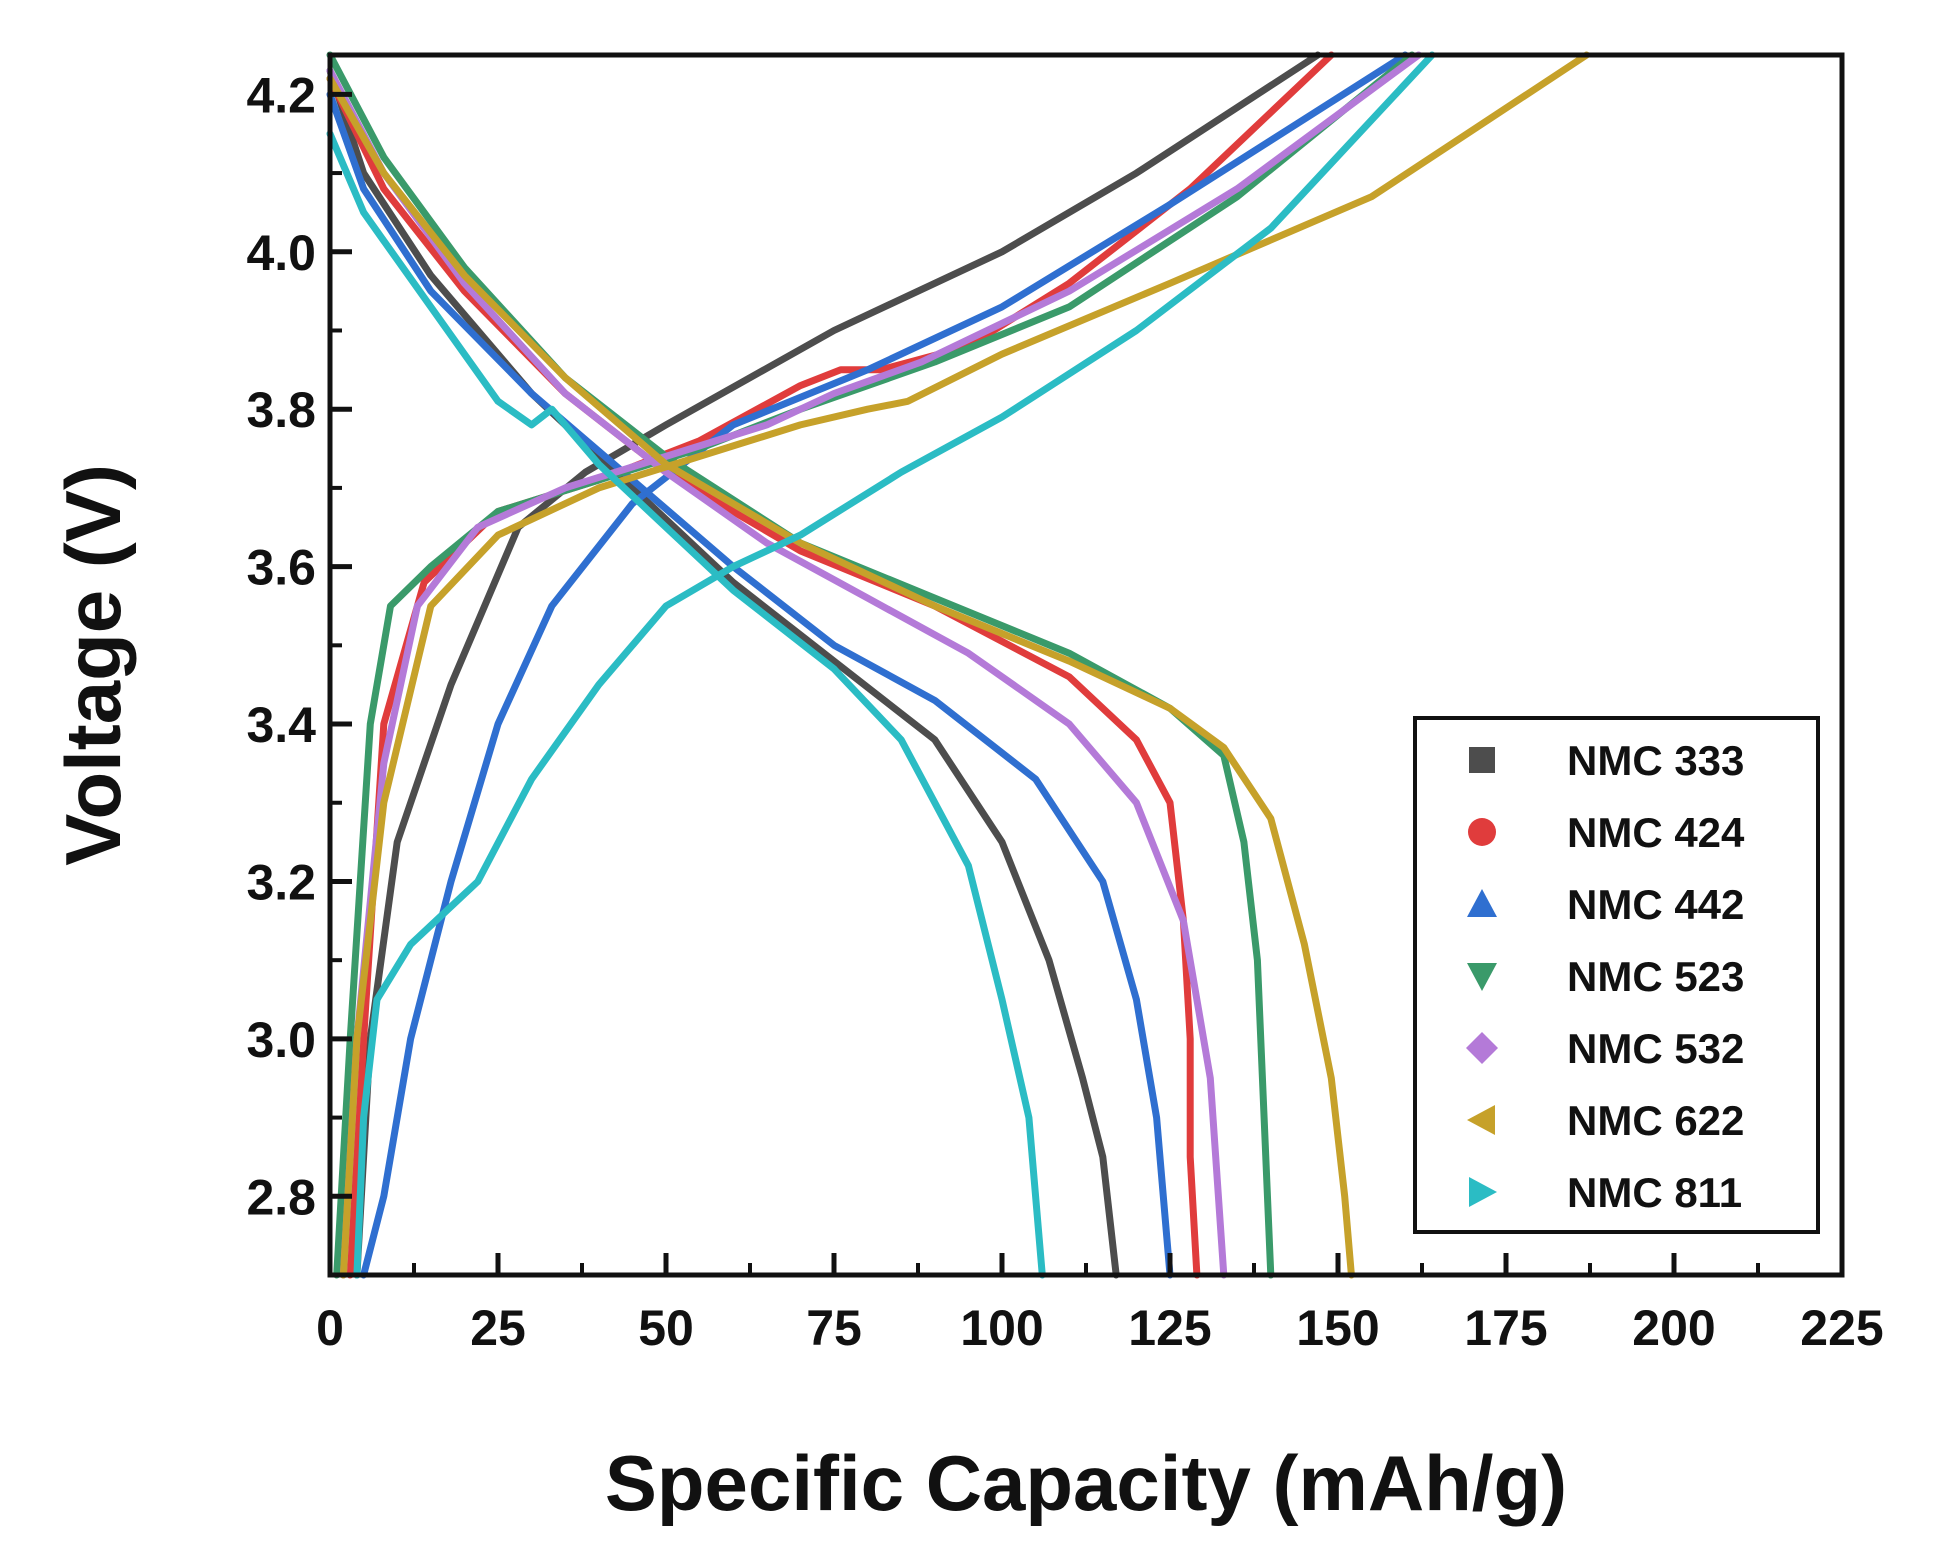  I want to click on y-axis-title: Voltage (V), so click(93, 665).